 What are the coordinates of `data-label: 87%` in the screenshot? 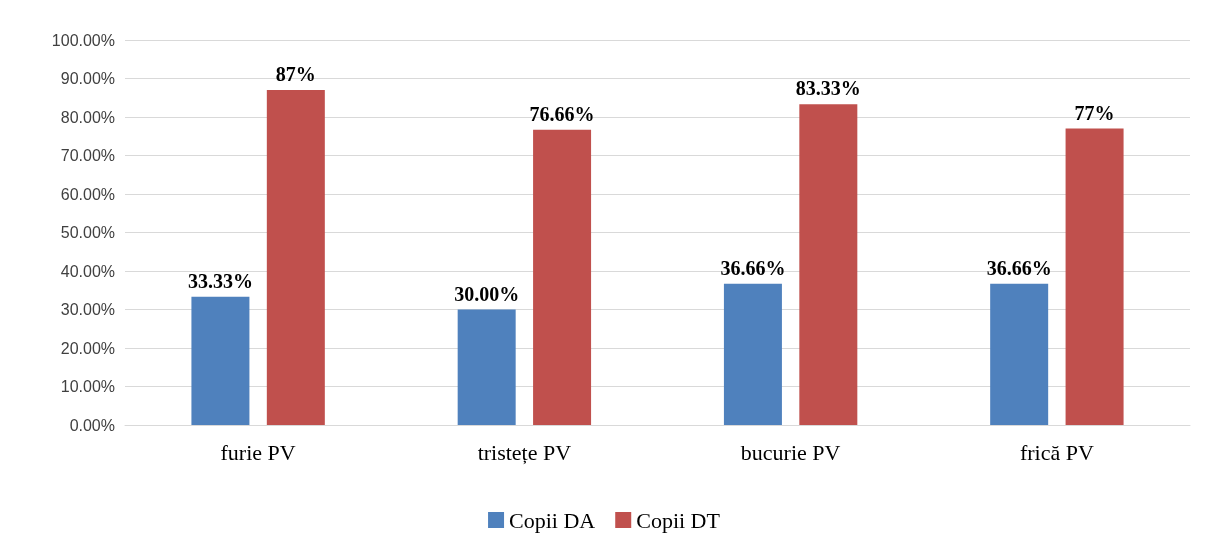 It's located at (295, 74).